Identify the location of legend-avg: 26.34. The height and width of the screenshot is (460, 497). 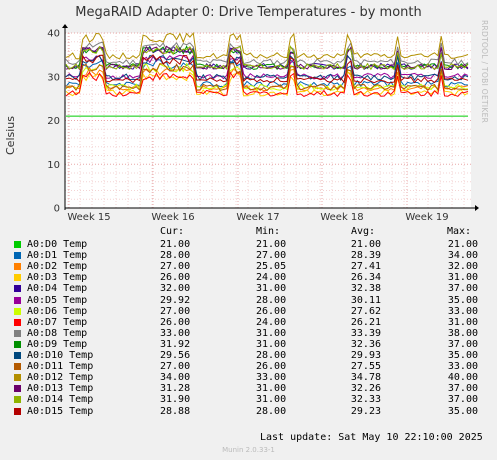
(365, 278).